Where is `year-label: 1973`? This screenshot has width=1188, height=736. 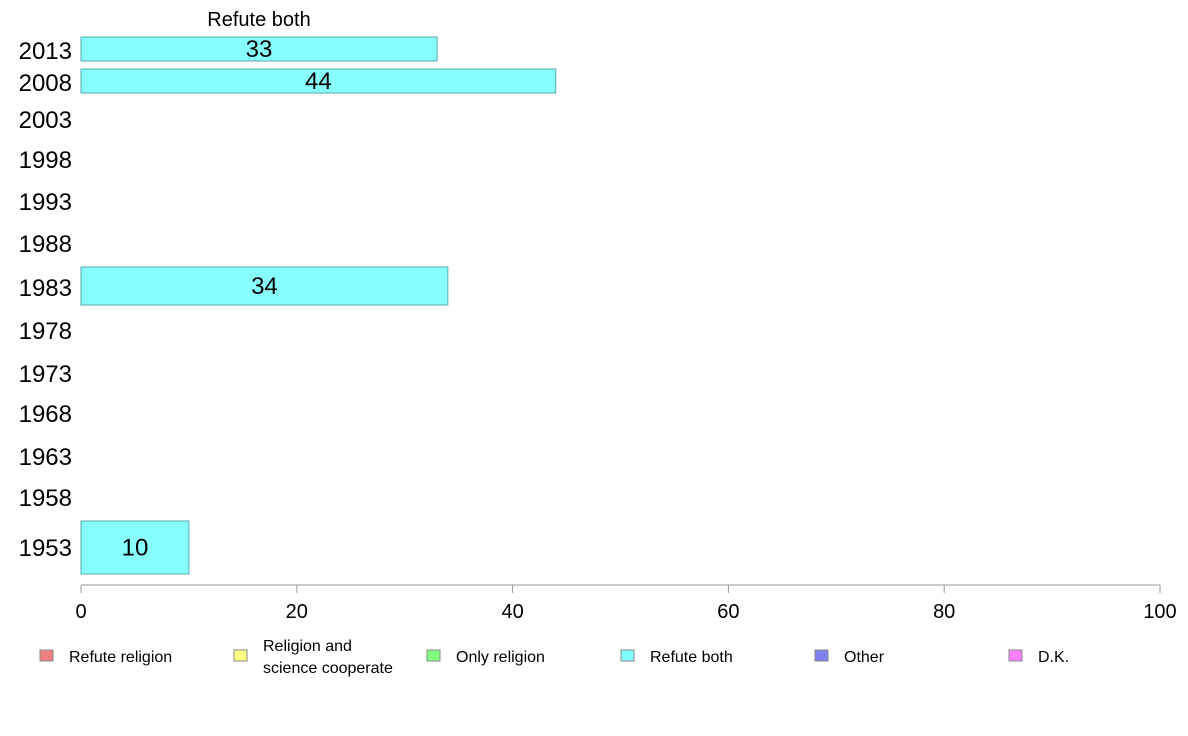 year-label: 1973 is located at coordinates (45, 374).